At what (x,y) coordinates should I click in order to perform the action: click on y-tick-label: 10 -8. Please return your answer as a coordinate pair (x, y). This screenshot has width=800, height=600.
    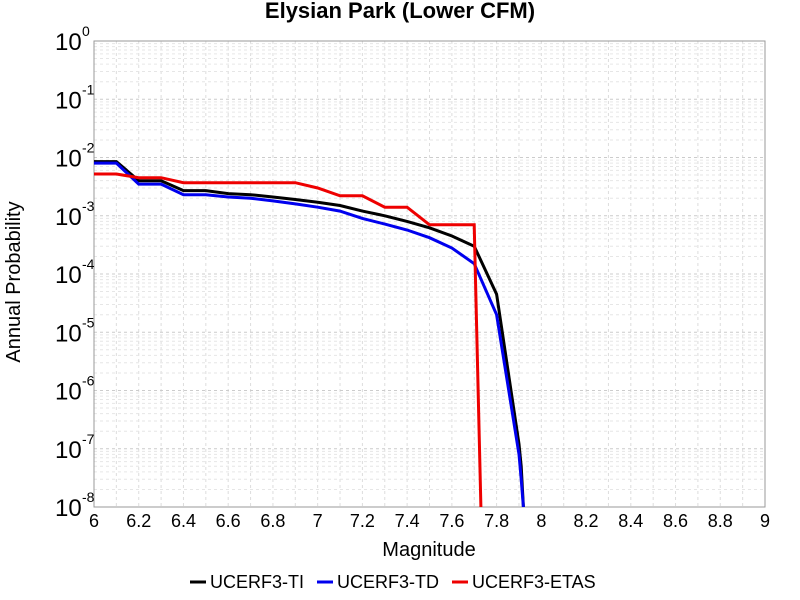
    Looking at the image, I should click on (75, 505).